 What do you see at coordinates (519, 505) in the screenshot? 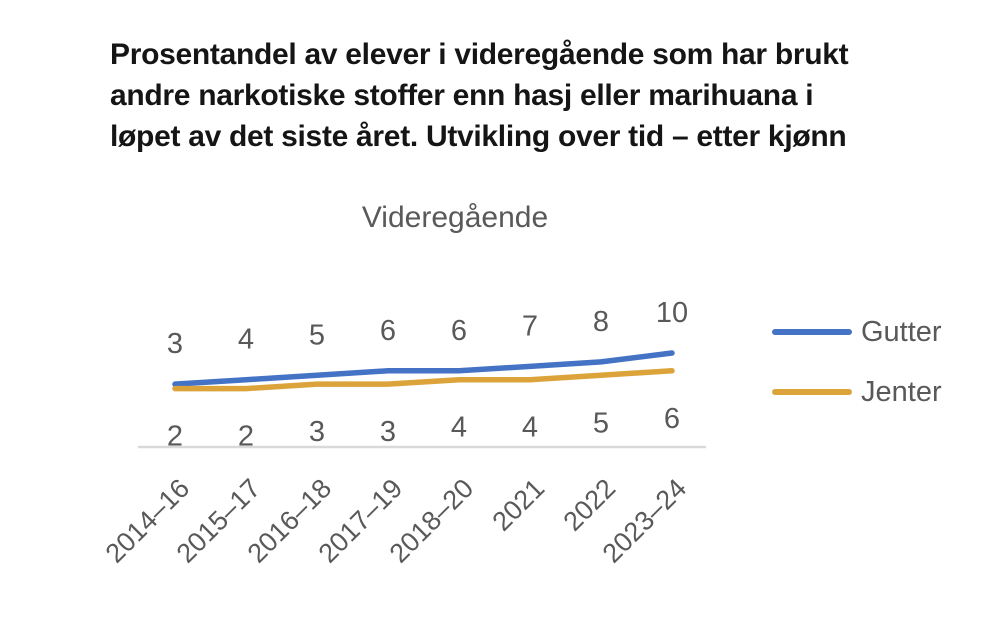
I see `x-axis-label: 2021` at bounding box center [519, 505].